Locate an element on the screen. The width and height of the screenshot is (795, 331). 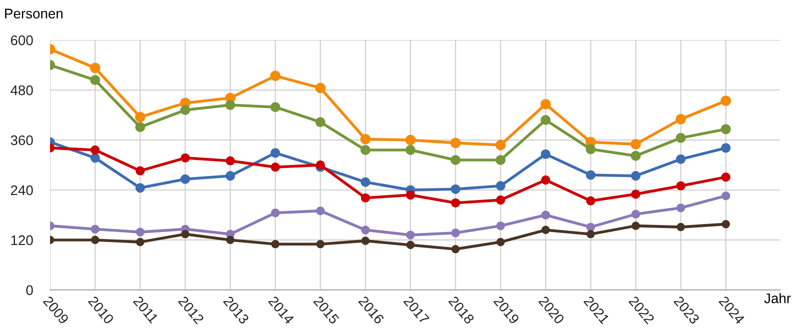
y-tick-label: 600 is located at coordinates (21, 40).